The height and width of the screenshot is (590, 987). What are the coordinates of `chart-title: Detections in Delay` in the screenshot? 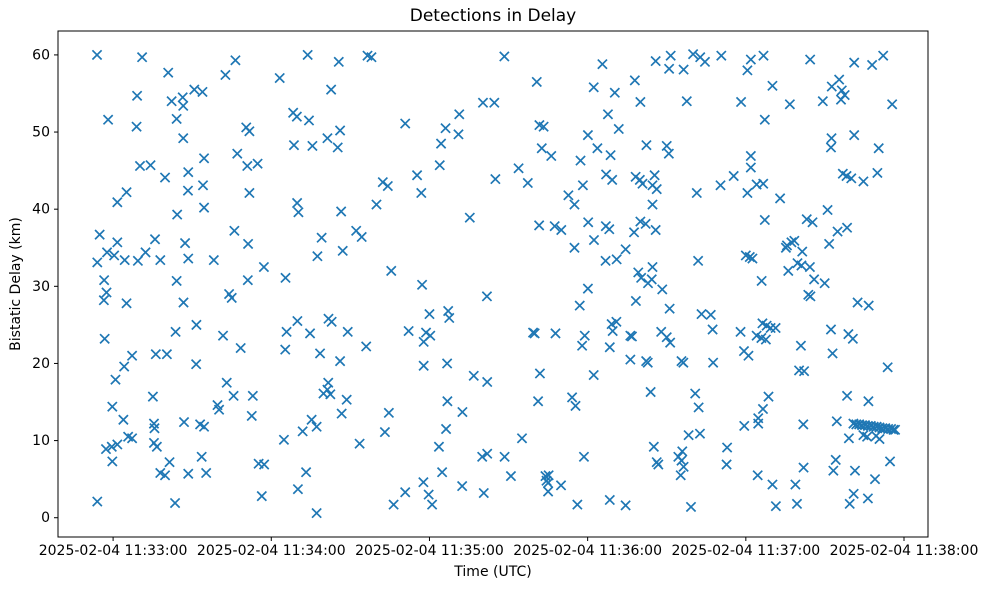 It's located at (493, 16).